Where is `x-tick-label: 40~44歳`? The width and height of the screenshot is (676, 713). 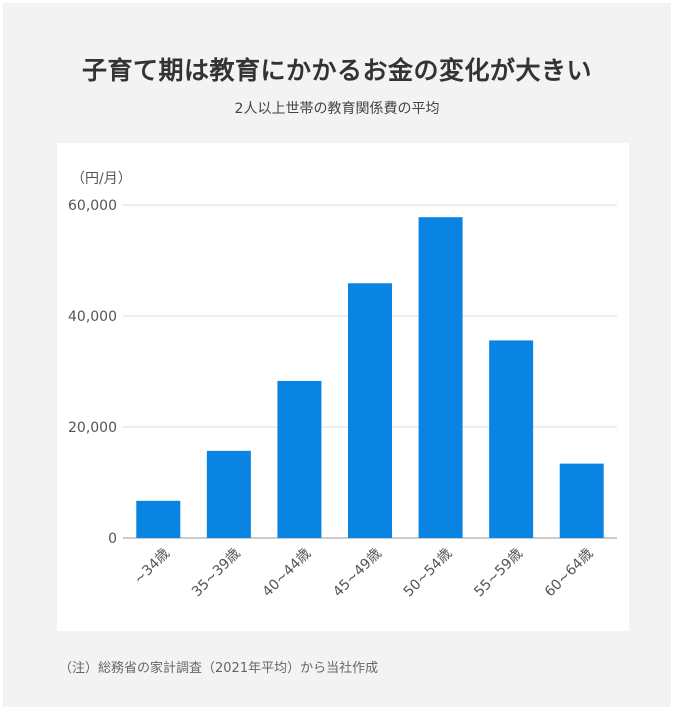 x-tick-label: 40~44歳 is located at coordinates (287, 573).